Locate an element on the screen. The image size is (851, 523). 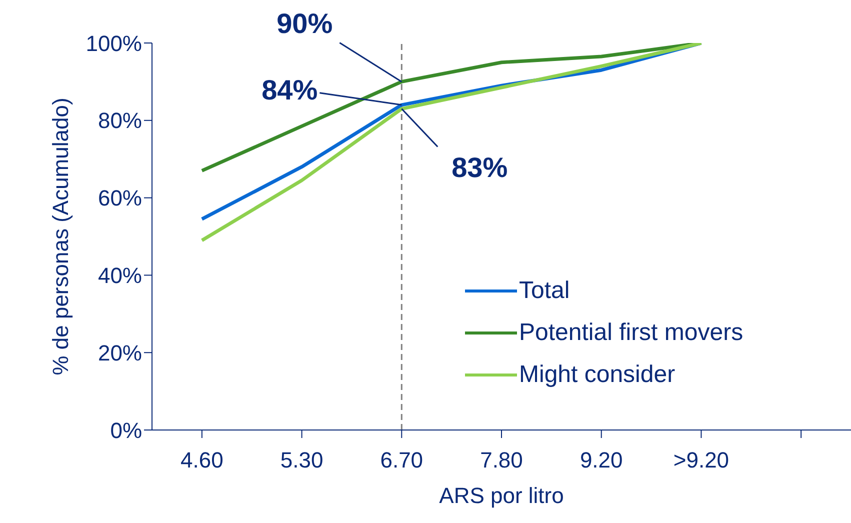
x-axis-title: ARS por litro is located at coordinates (501, 495).